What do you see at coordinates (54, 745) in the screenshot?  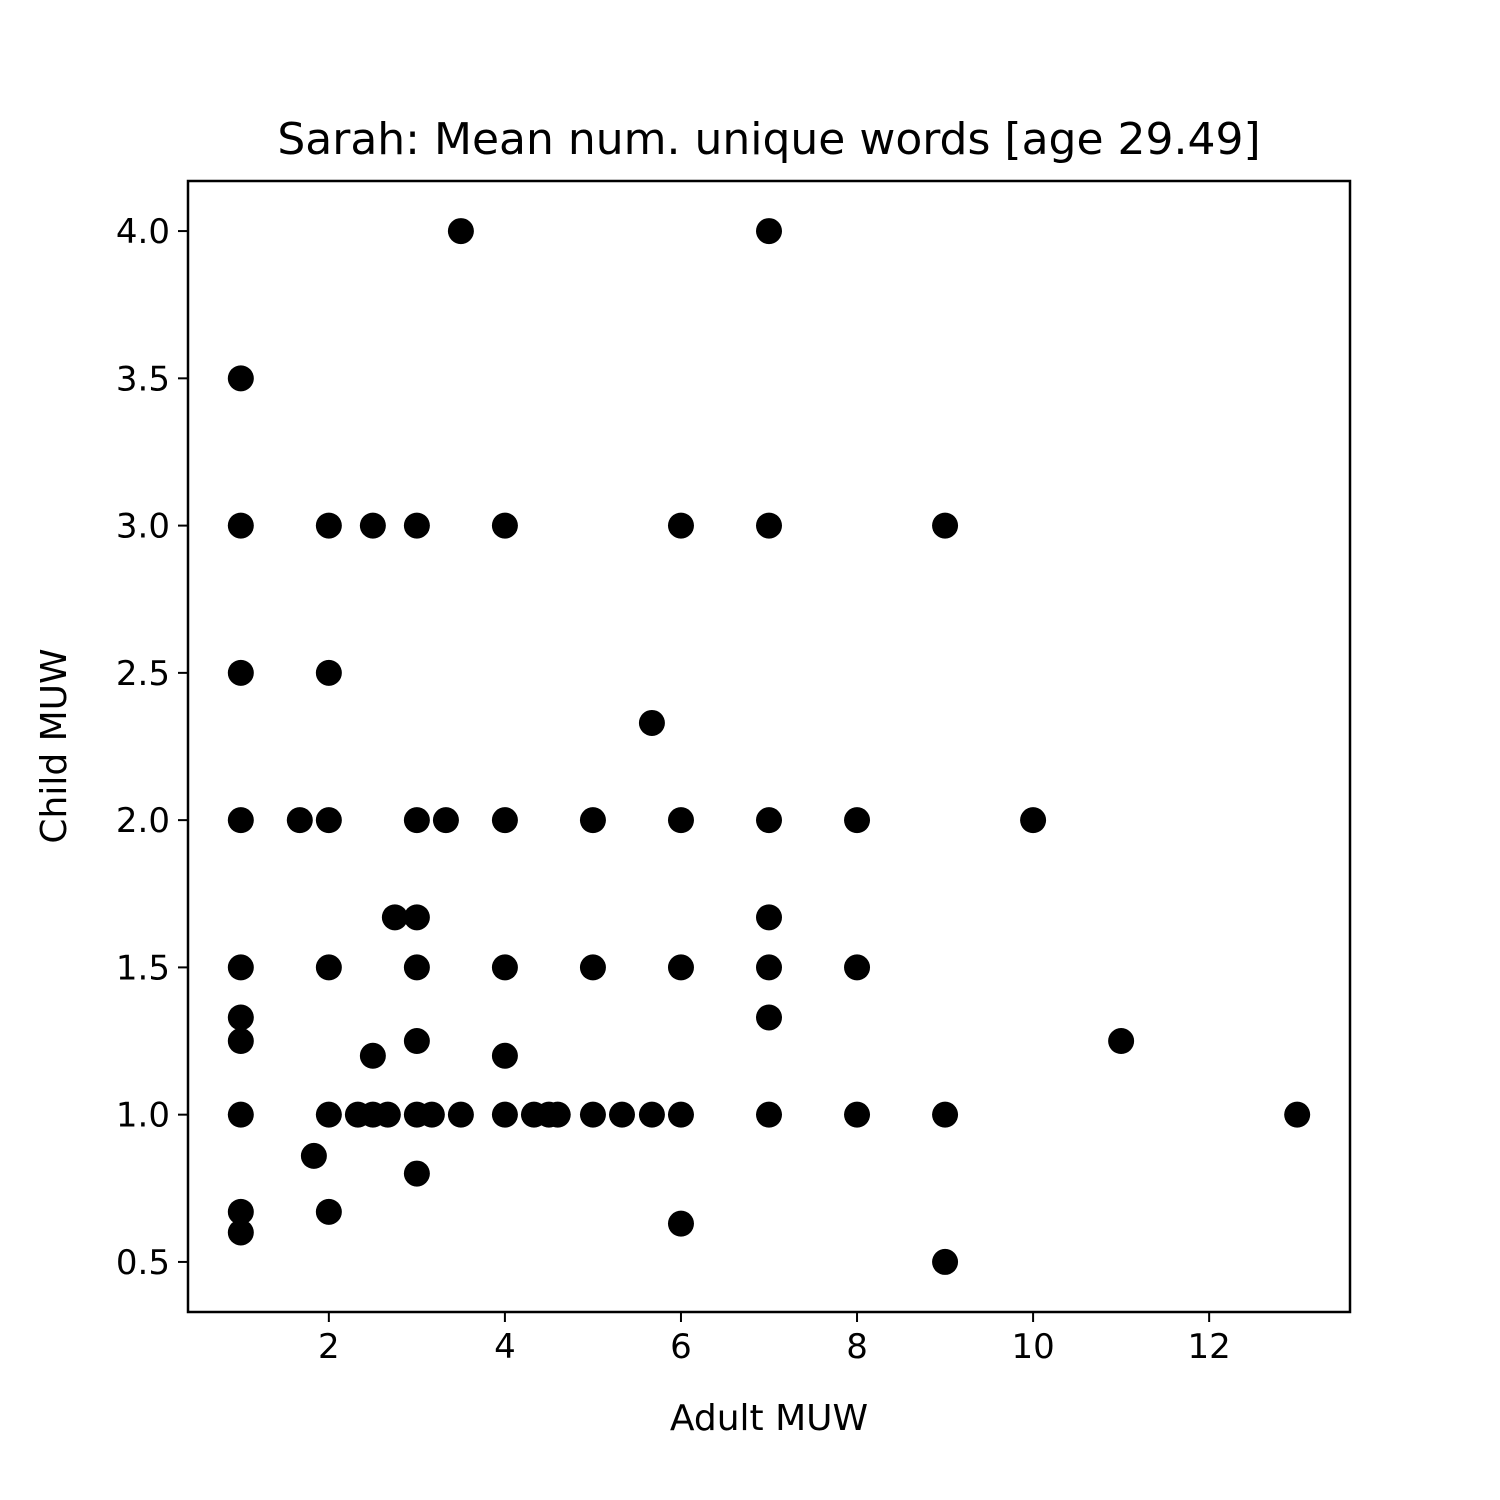 I see `y-axis-label: Child MUW` at bounding box center [54, 745].